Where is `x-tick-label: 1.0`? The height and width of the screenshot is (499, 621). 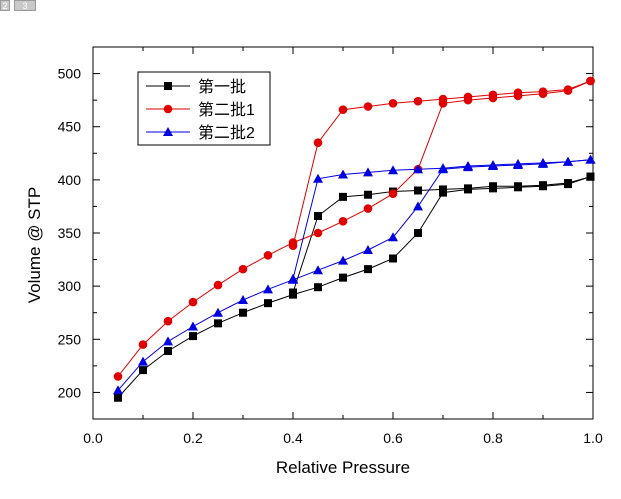
x-tick-label: 1.0 is located at coordinates (593, 438).